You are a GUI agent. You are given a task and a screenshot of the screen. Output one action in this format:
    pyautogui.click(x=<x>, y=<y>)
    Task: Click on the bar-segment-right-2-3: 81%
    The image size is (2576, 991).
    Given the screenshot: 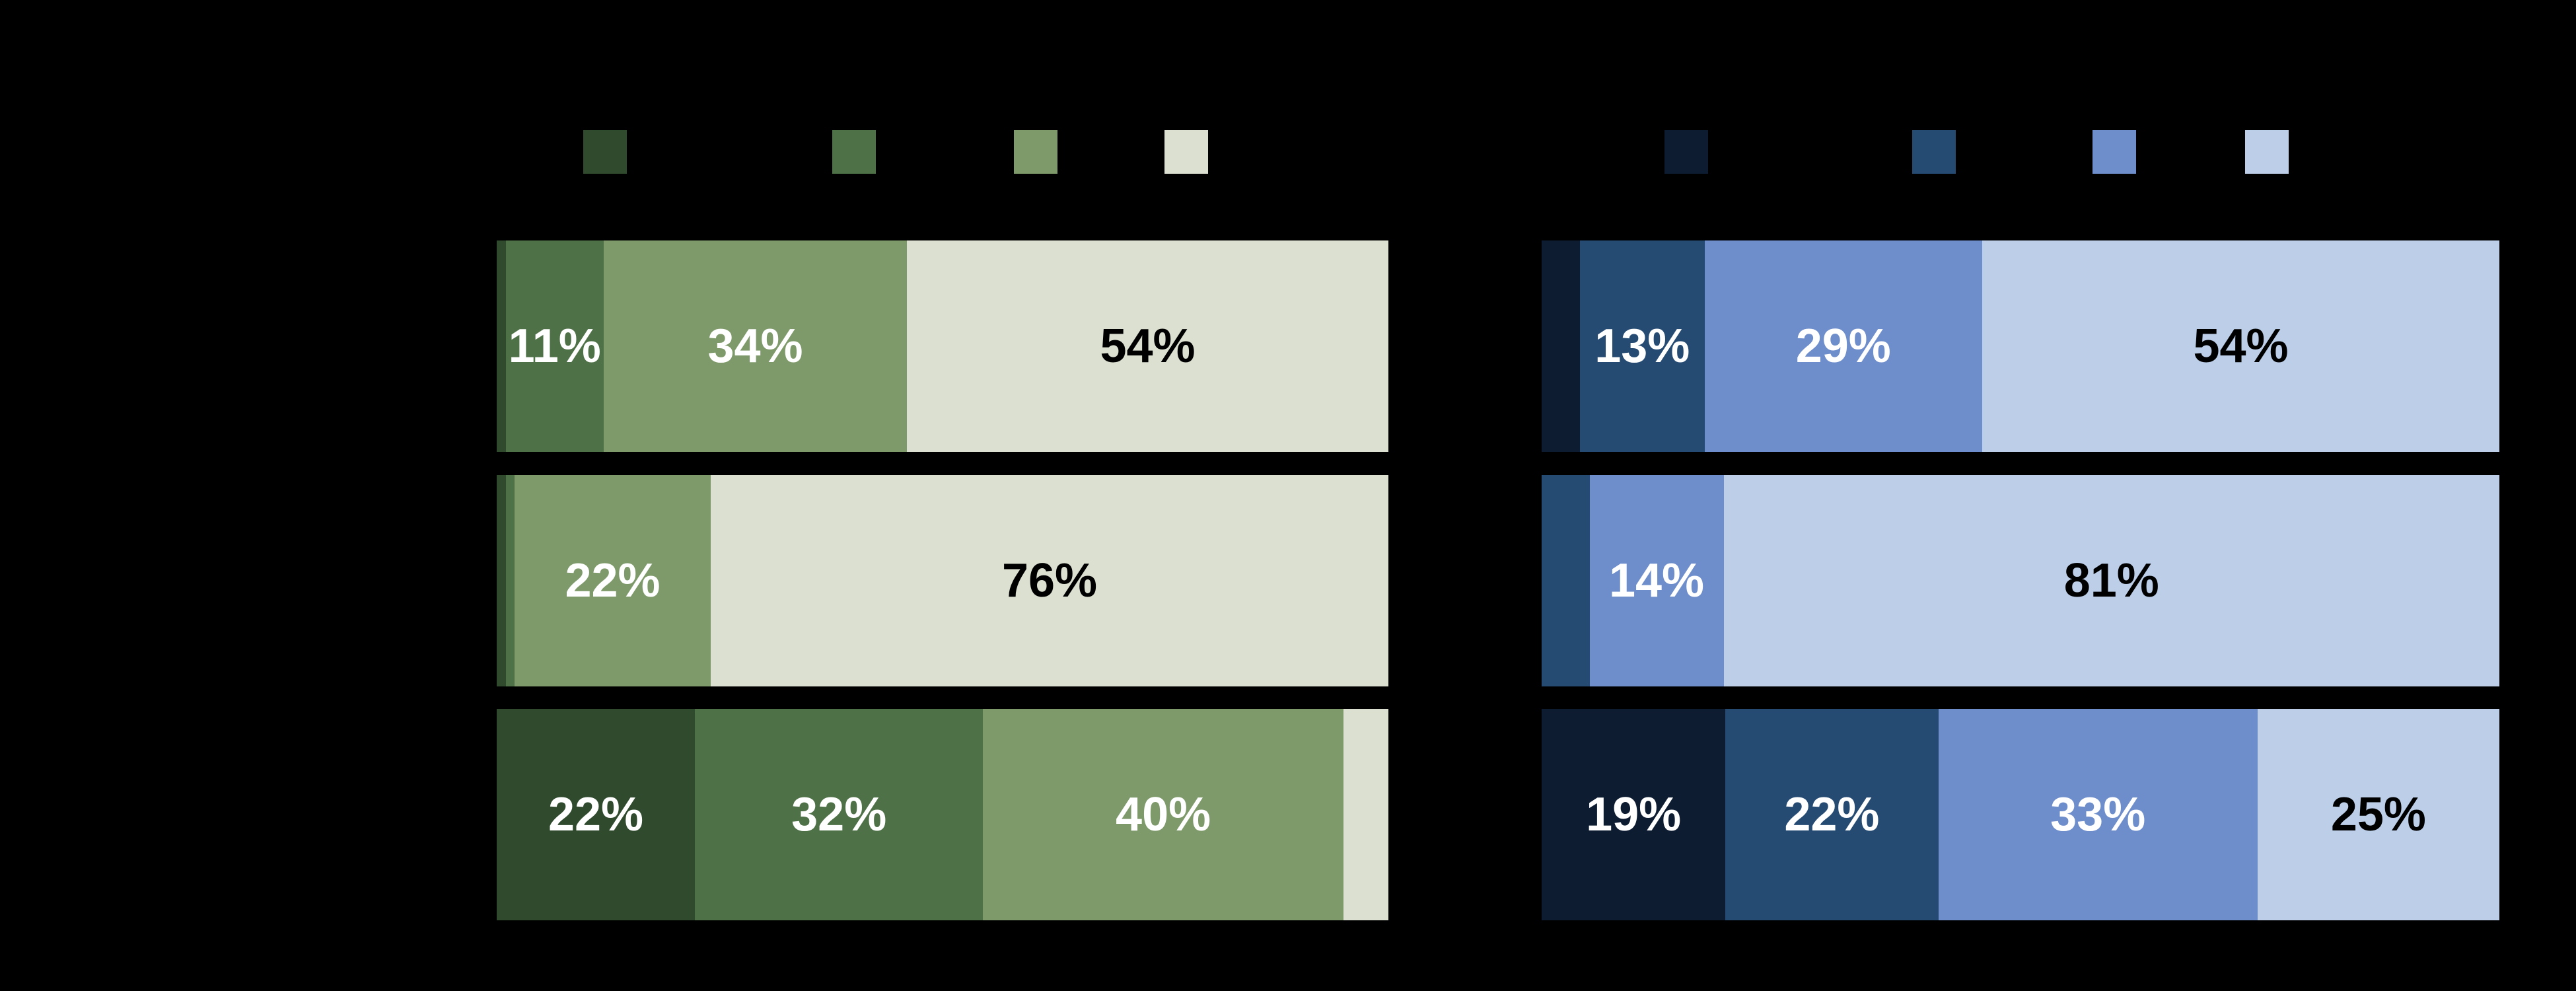 What is the action you would take?
    pyautogui.click(x=2111, y=580)
    